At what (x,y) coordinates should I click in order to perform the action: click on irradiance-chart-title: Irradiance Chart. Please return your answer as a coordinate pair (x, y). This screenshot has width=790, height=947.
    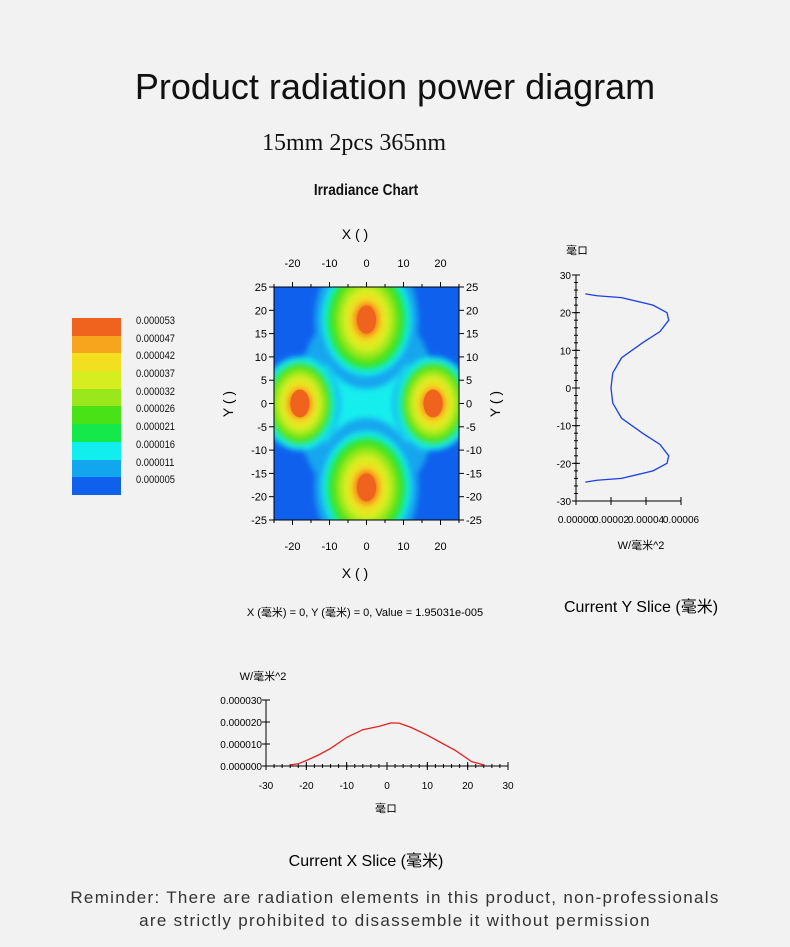
    Looking at the image, I should click on (366, 190).